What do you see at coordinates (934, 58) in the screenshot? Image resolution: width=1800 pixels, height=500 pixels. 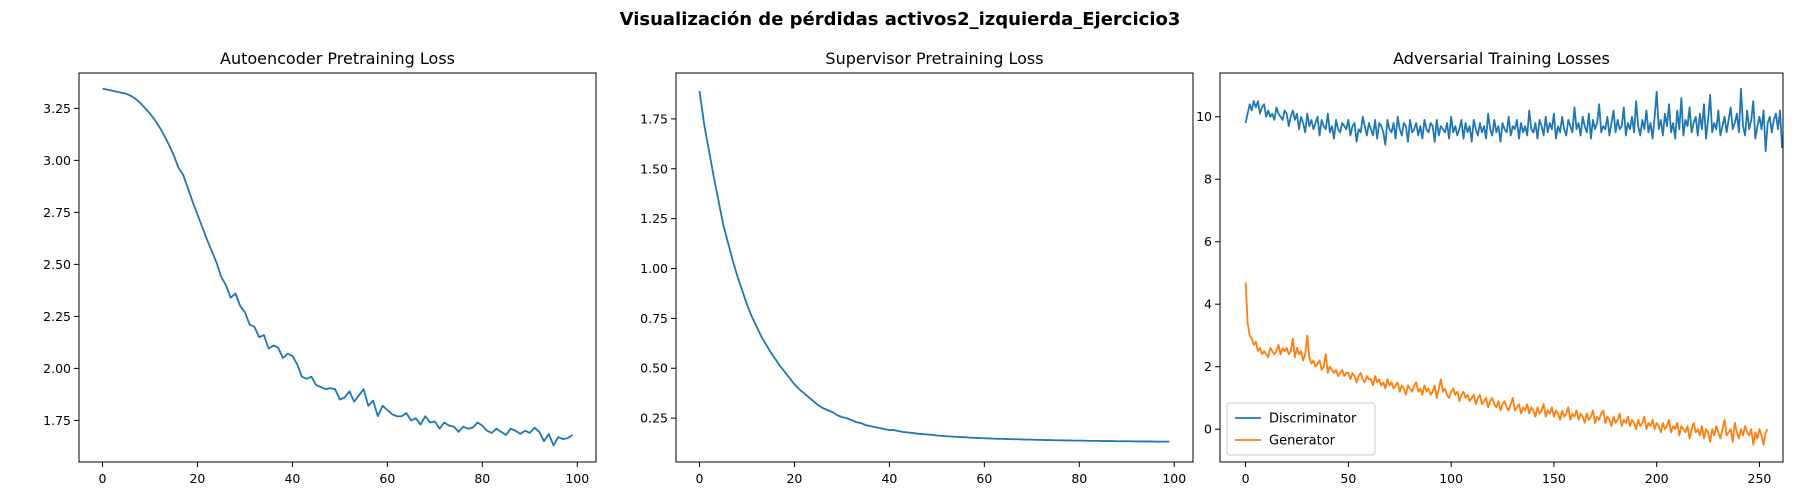 I see `chart-title: Supervisor Pretraining Loss` at bounding box center [934, 58].